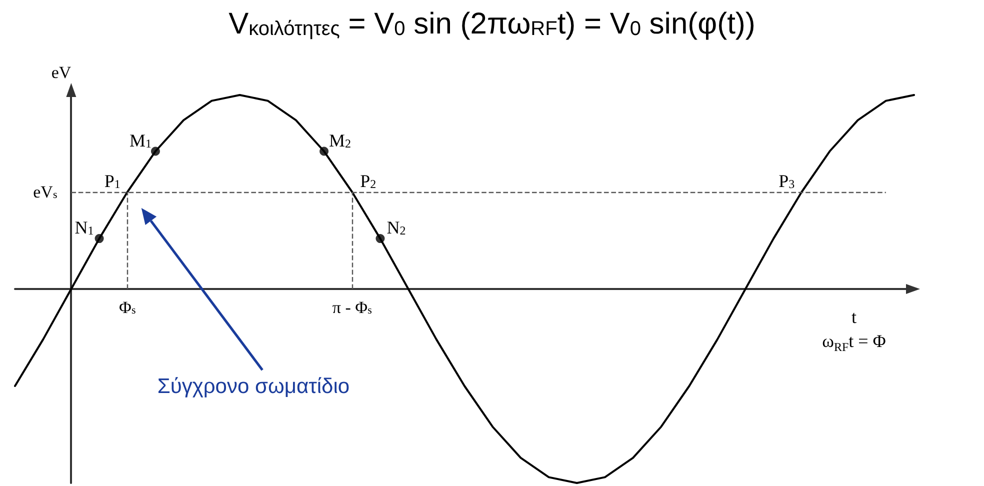 This screenshot has width=984, height=486. Describe the element at coordinates (368, 181) in the screenshot. I see `annotation: P2` at that location.